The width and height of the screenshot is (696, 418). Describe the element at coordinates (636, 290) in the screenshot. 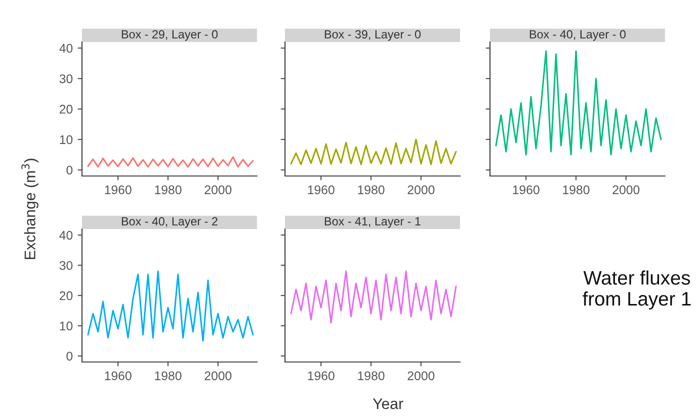

I see `text: Water fluxes from Layer 1` at that location.